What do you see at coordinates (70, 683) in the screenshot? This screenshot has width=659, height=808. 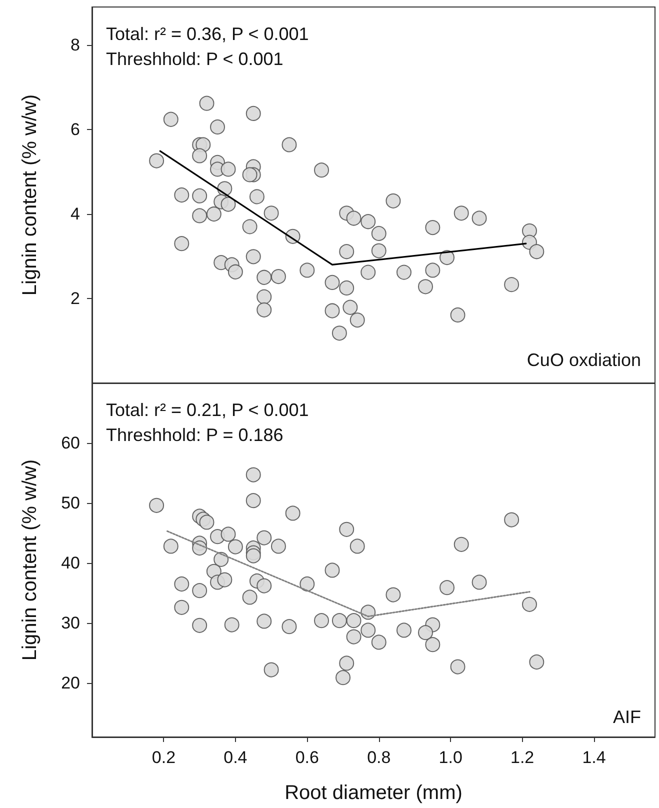 I see `y-tick-label: 20` at bounding box center [70, 683].